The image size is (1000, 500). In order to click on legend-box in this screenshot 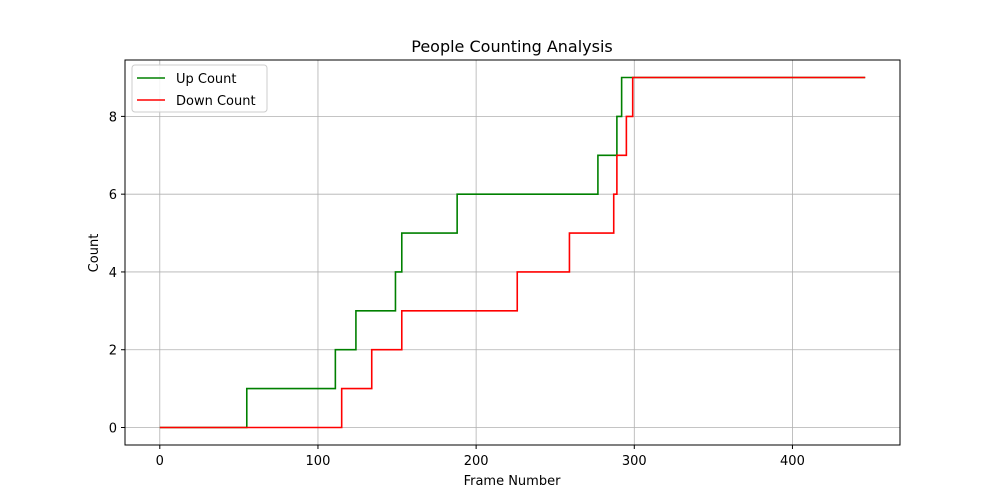, I will do `click(199, 88)`.